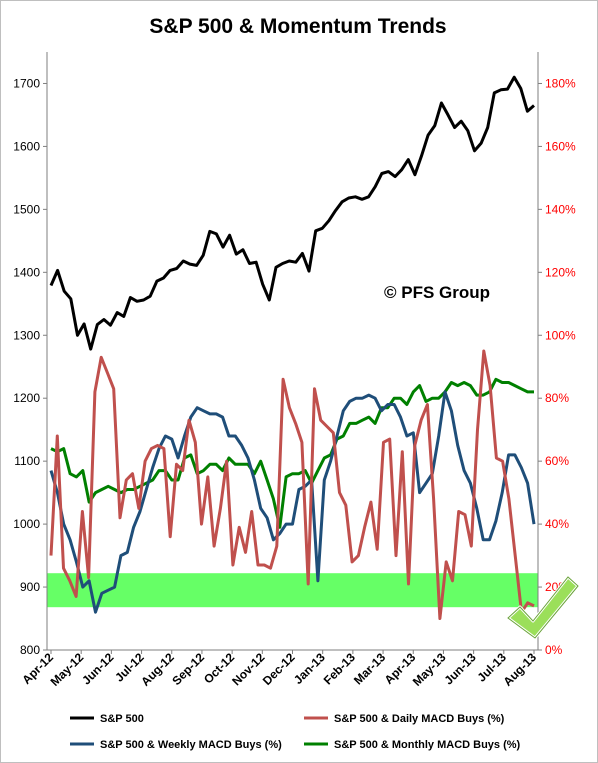 Image resolution: width=598 pixels, height=763 pixels. Describe the element at coordinates (427, 745) in the screenshot. I see `legend-label: S&P 500 & Monthly MACD Buys (%)` at that location.